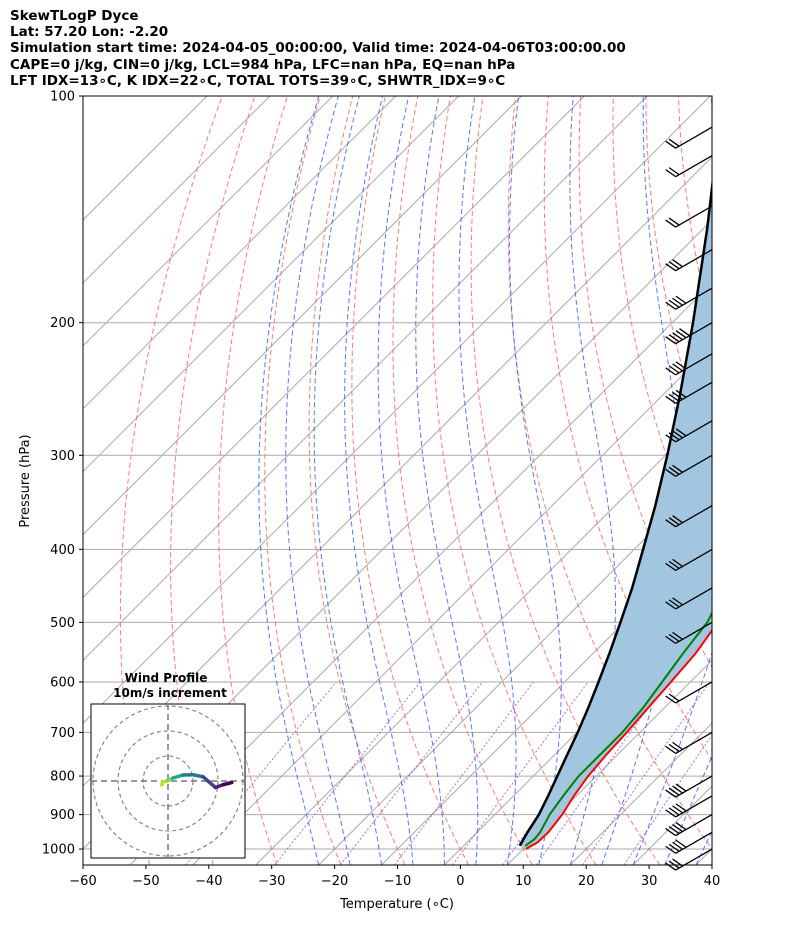  What do you see at coordinates (62, 550) in the screenshot?
I see `y-tick-label: 400` at bounding box center [62, 550].